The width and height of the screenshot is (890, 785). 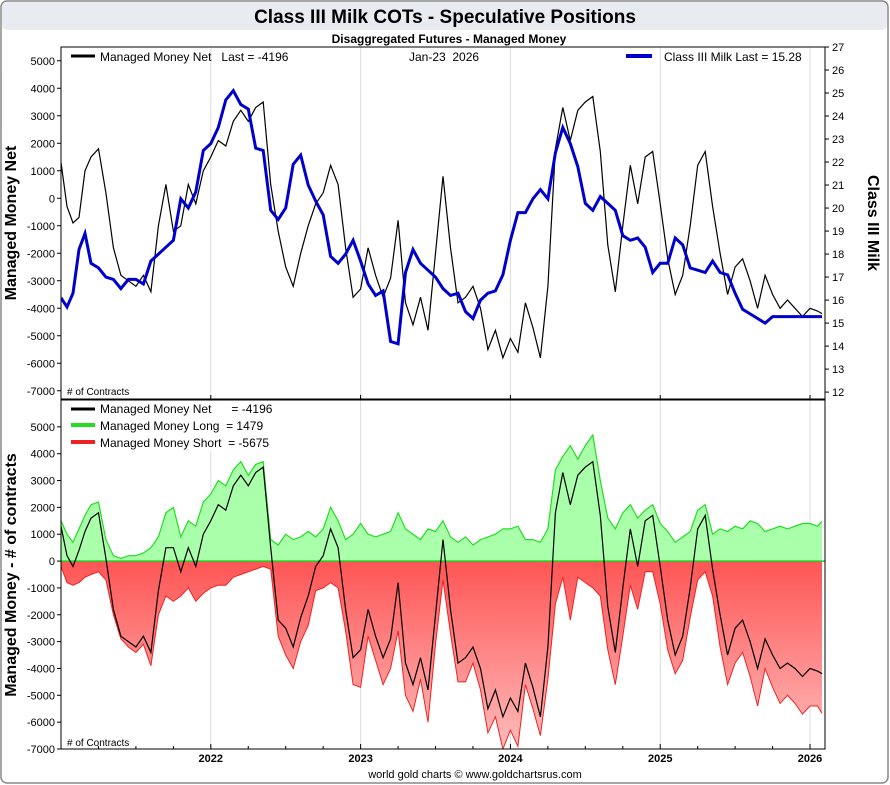 I want to click on bottom-units-note: # of Contracts, so click(x=98, y=743).